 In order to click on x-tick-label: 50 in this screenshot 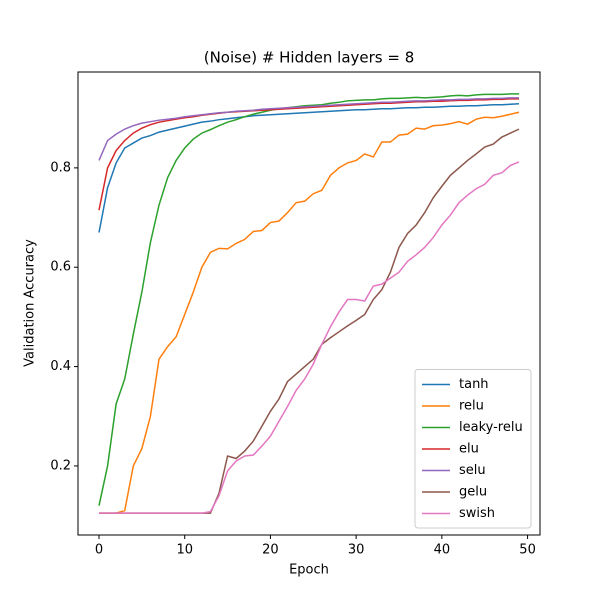, I will do `click(527, 550)`.